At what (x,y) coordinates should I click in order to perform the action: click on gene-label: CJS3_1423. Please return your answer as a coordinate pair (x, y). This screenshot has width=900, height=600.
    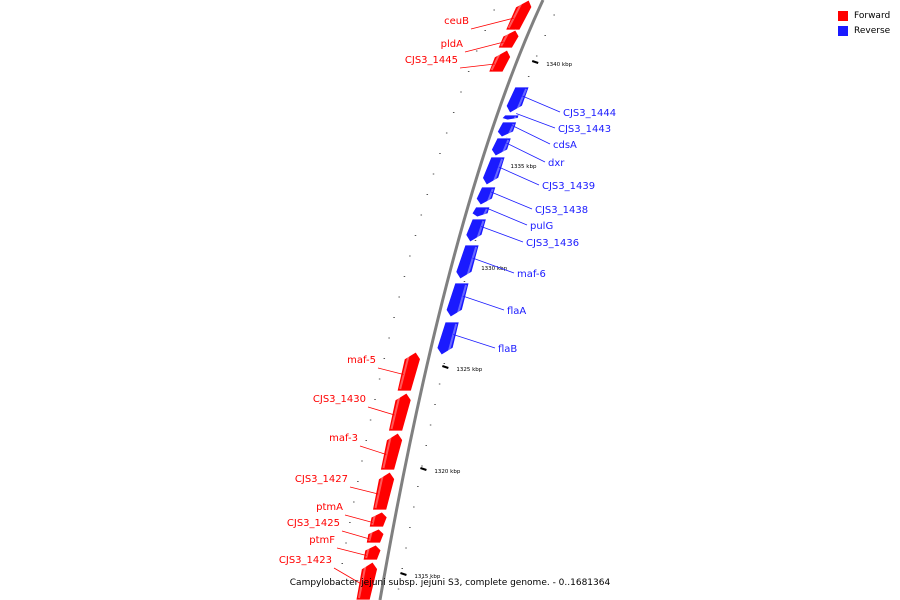
    Looking at the image, I should click on (305, 560).